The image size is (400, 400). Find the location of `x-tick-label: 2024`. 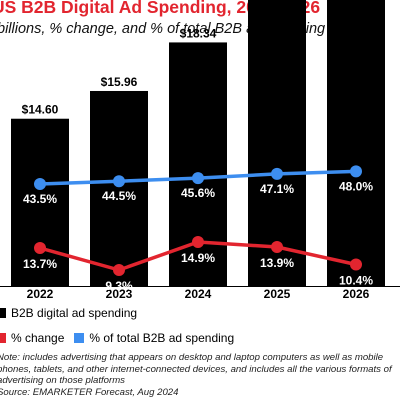

x-tick-label: 2024 is located at coordinates (198, 293).